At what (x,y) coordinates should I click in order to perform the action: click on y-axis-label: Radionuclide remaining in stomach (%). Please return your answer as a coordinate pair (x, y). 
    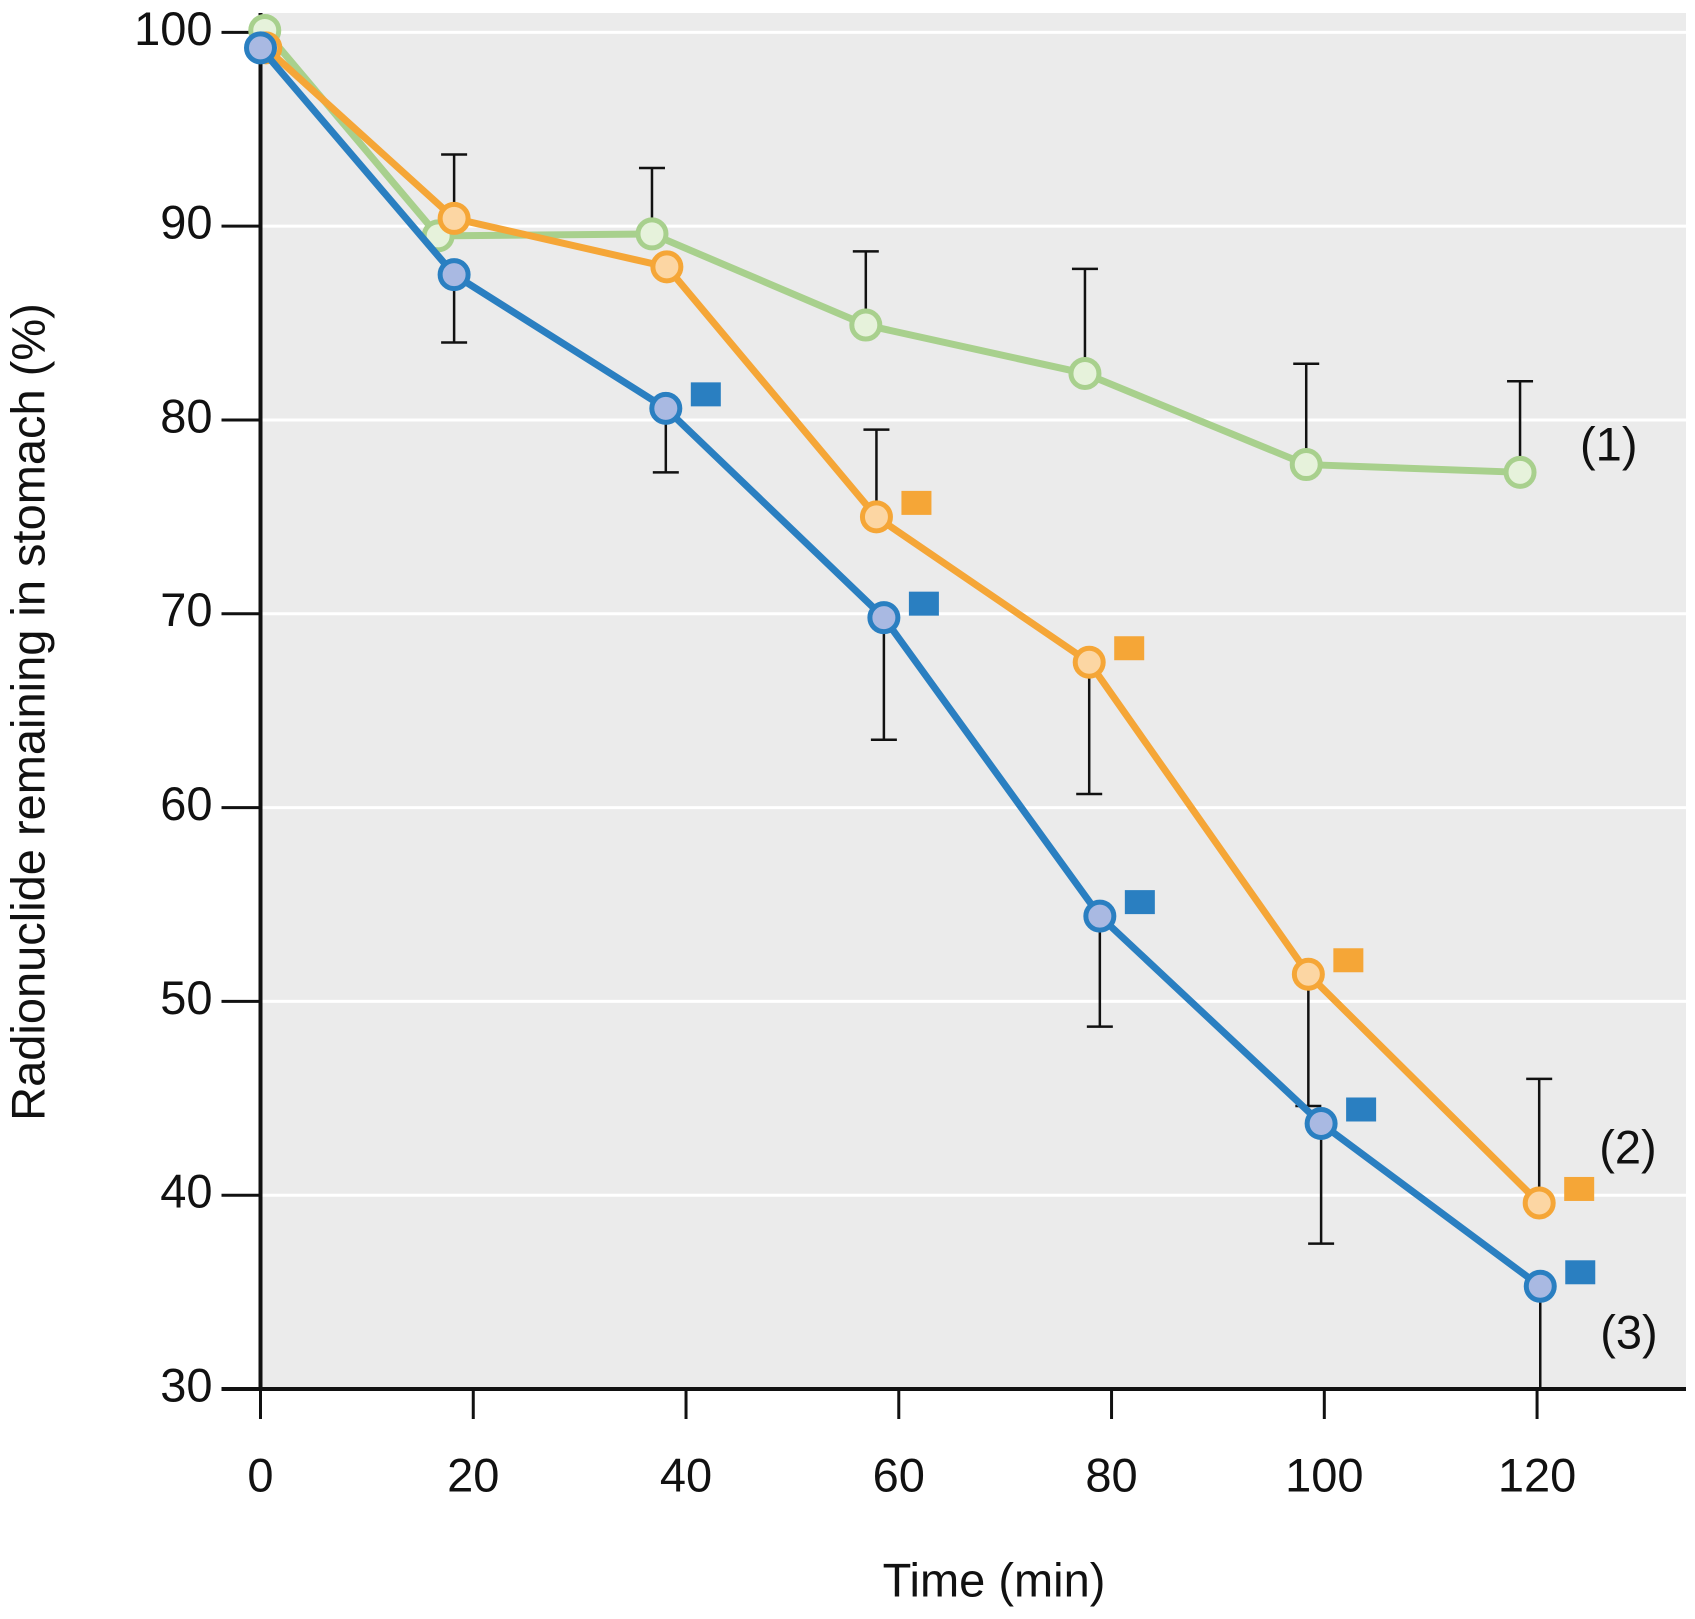
    Looking at the image, I should click on (27, 712).